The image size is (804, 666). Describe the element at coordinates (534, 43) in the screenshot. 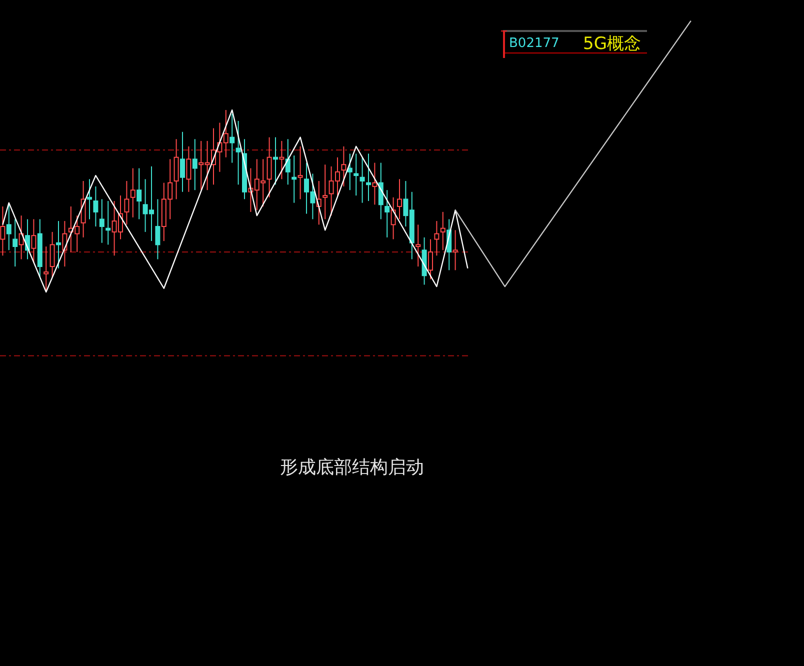

I see `text: B02177` at that location.